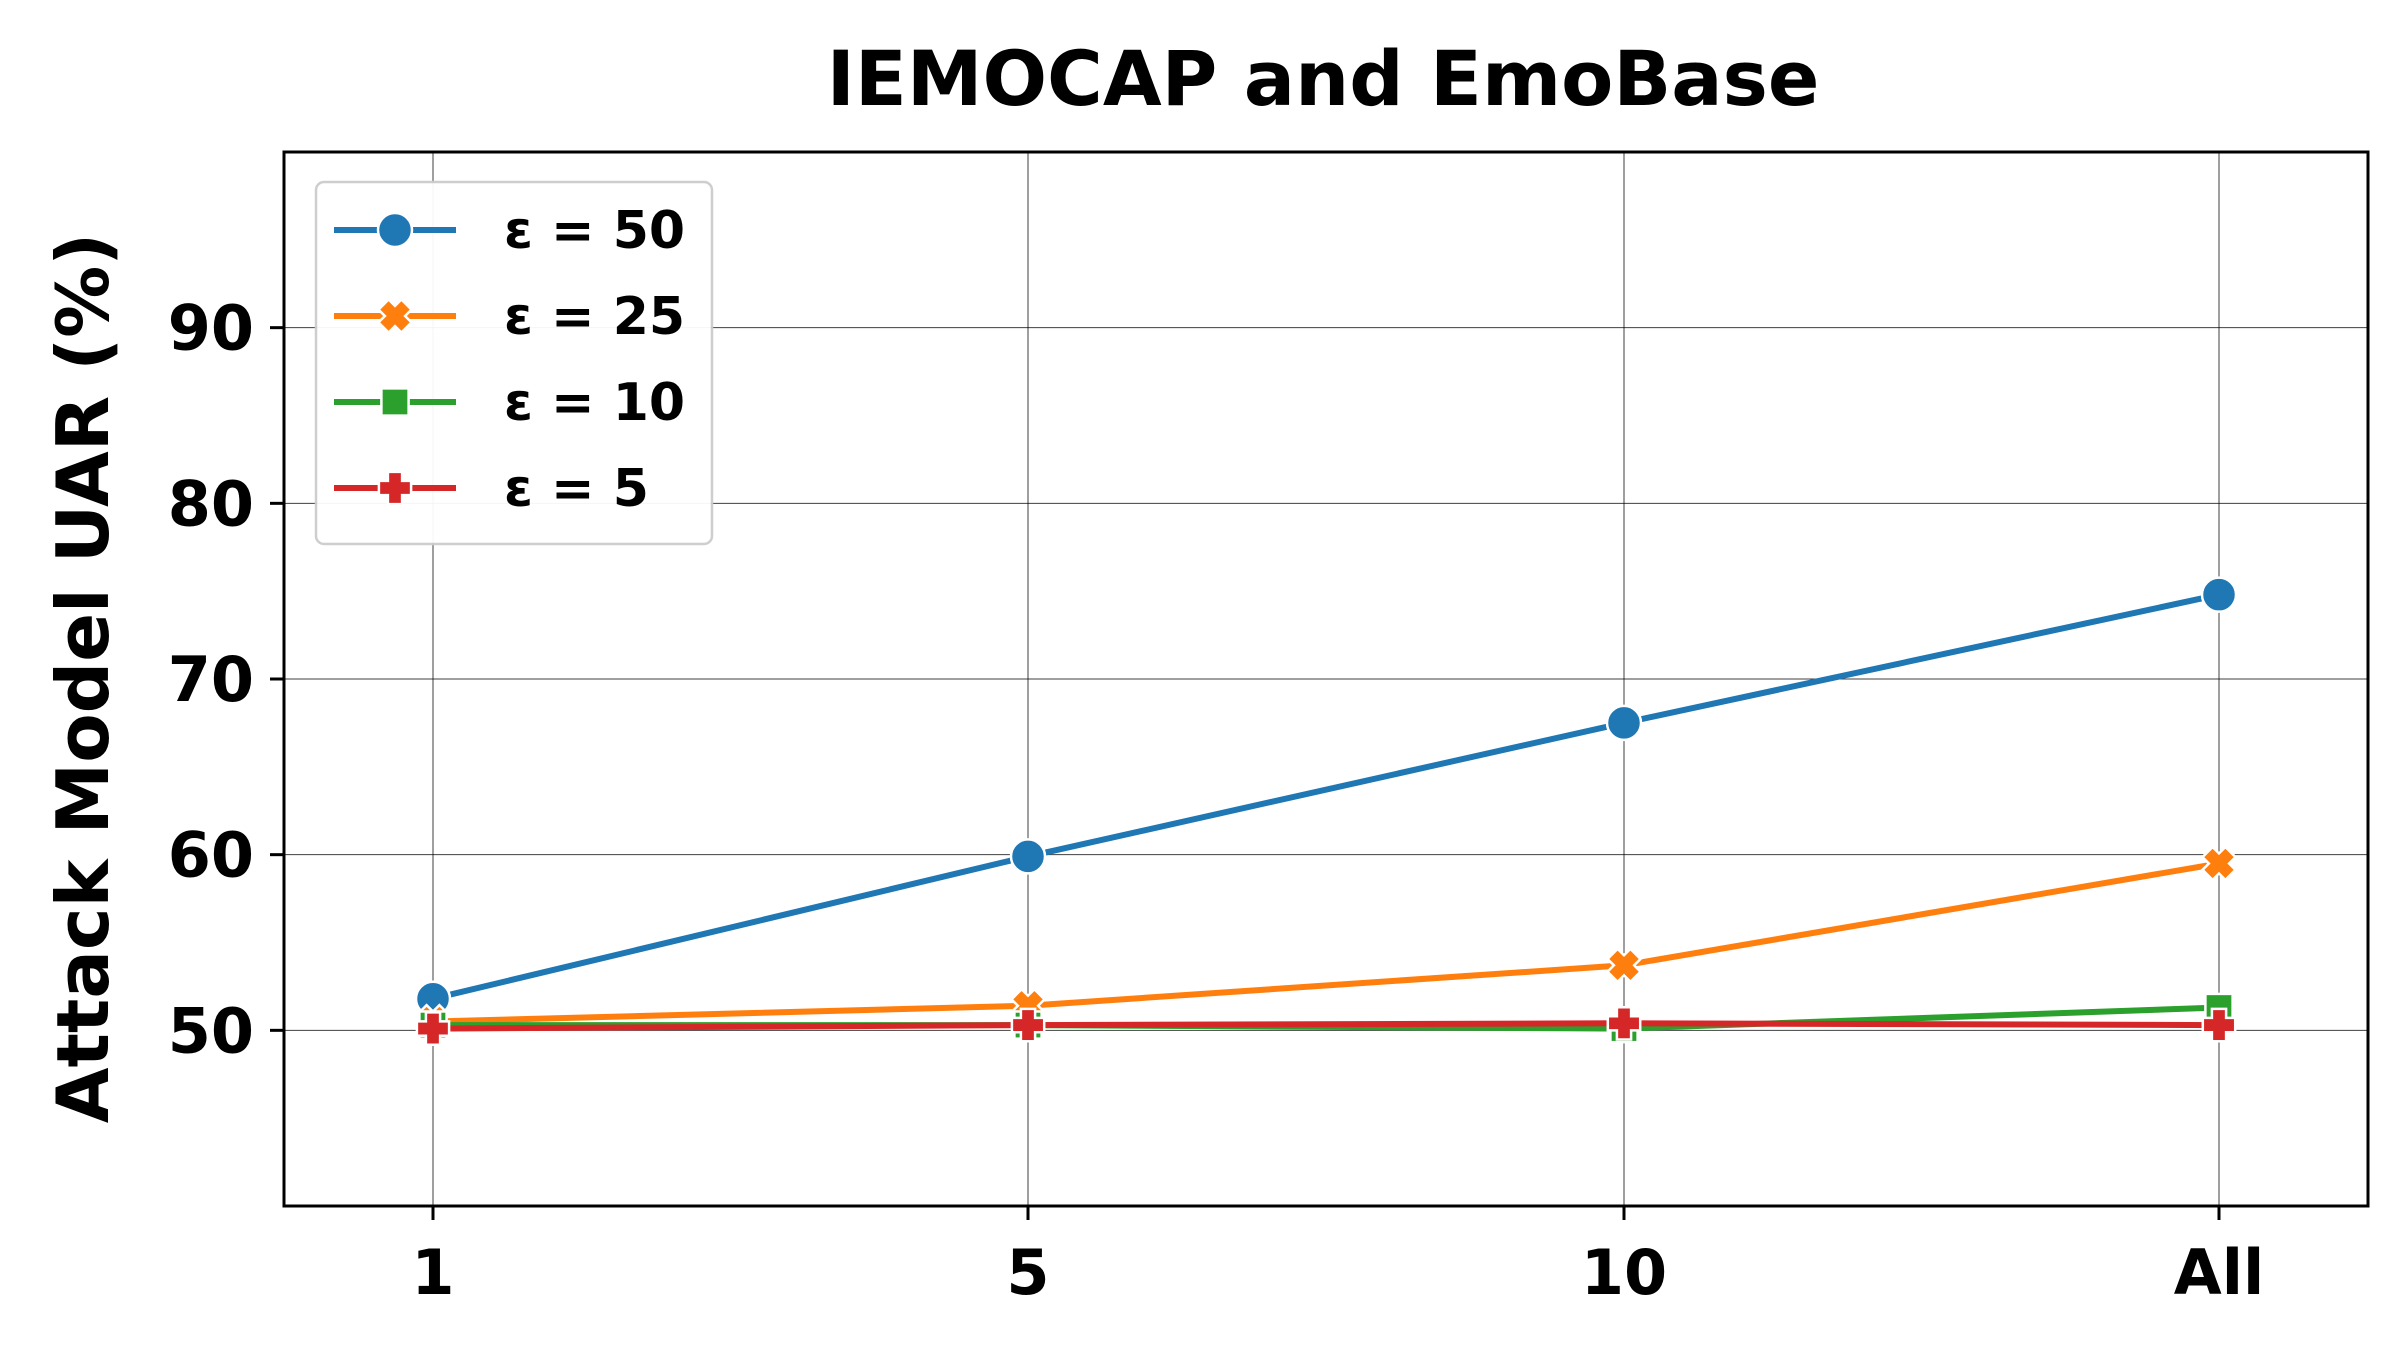  I want to click on legend-item: ε = 25, so click(509, 317).